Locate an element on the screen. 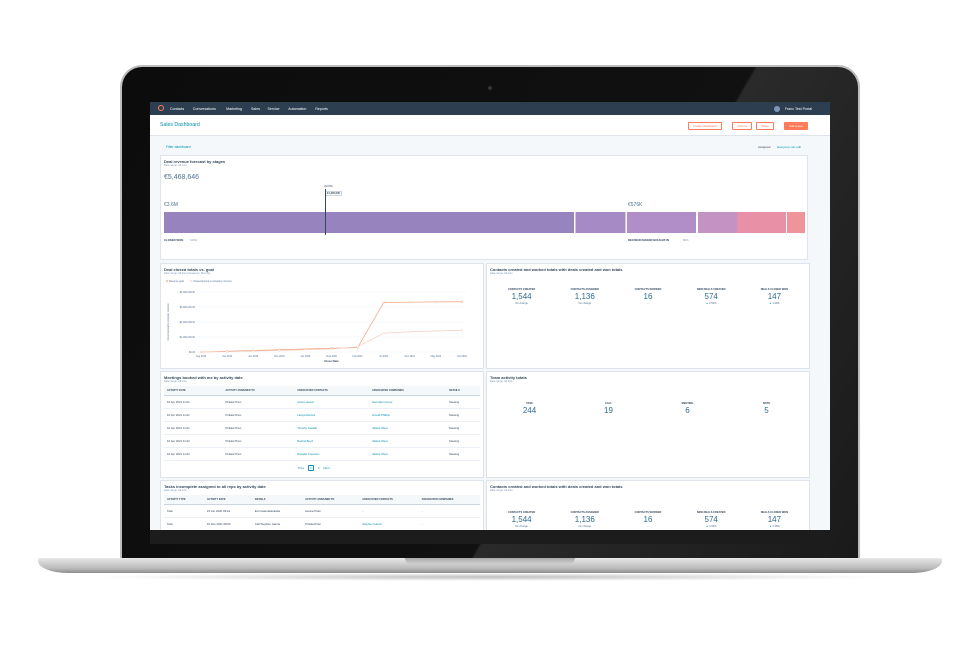 The height and width of the screenshot is (653, 980). column-header: ACTIVITY TYPE is located at coordinates (184, 500).